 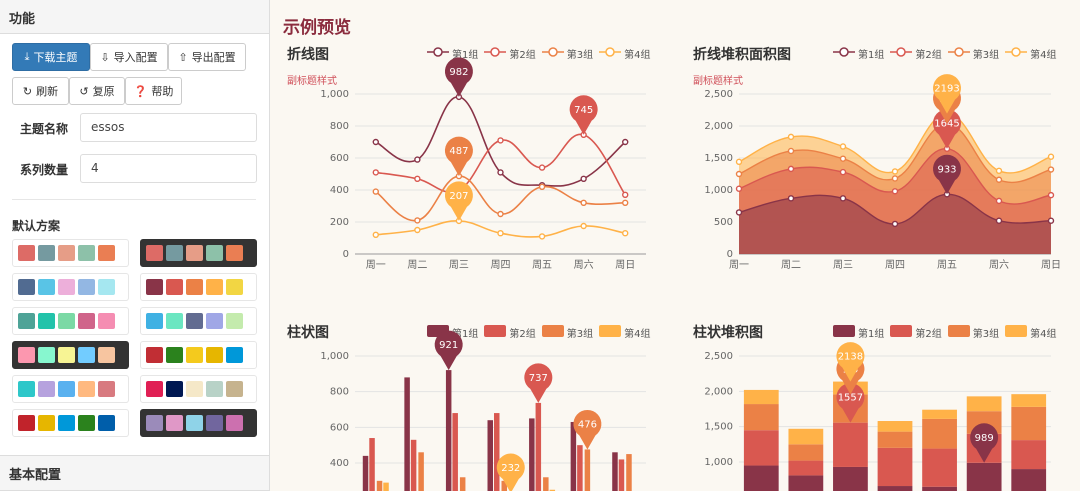 What do you see at coordinates (168, 127) in the screenshot?
I see `theme-name-input: essos` at bounding box center [168, 127].